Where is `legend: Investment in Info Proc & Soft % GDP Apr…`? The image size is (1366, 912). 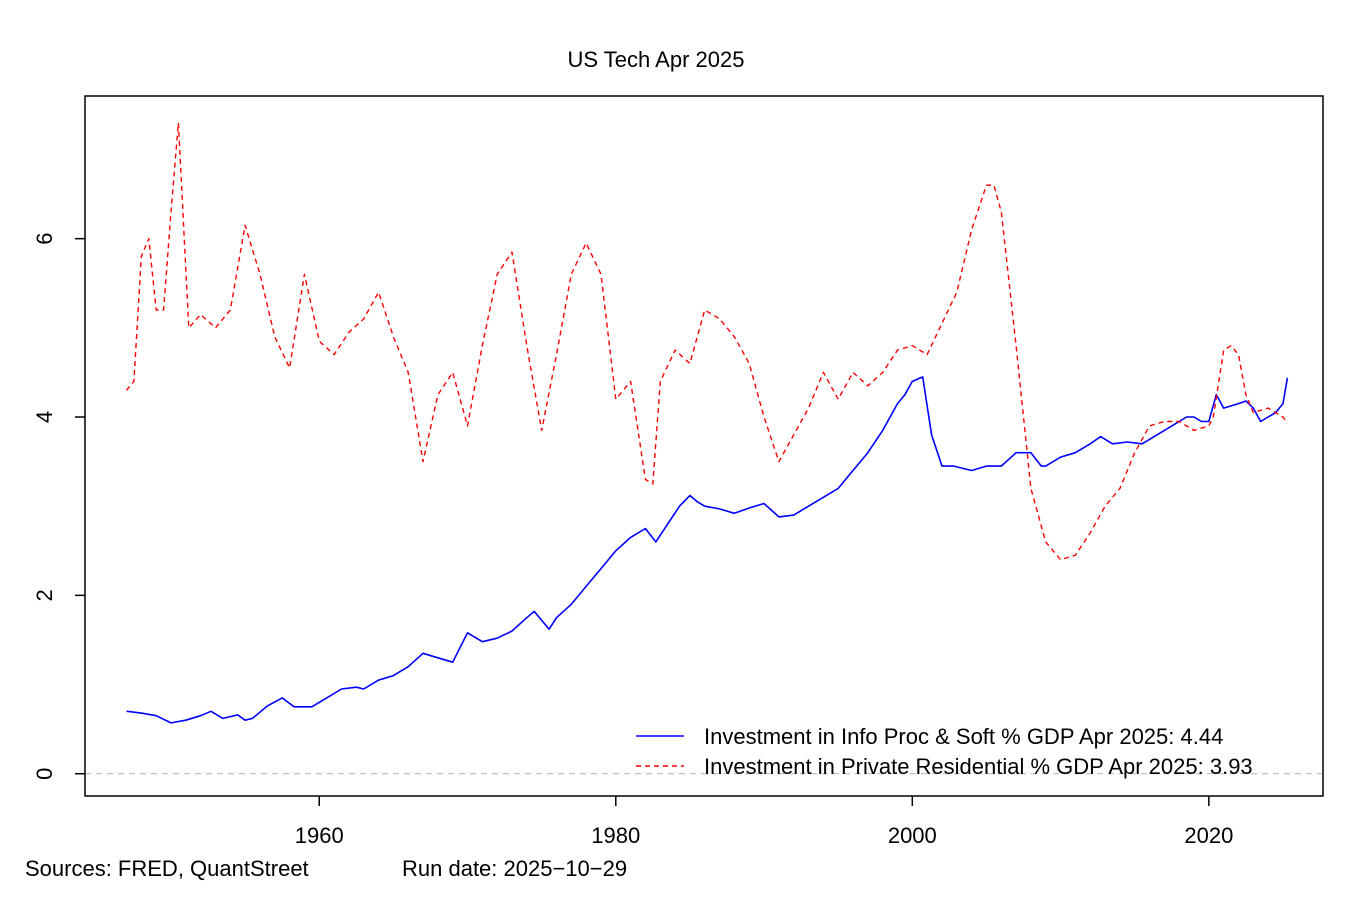
legend: Investment in Info Proc & Soft % GDP Apr… is located at coordinates (944, 751).